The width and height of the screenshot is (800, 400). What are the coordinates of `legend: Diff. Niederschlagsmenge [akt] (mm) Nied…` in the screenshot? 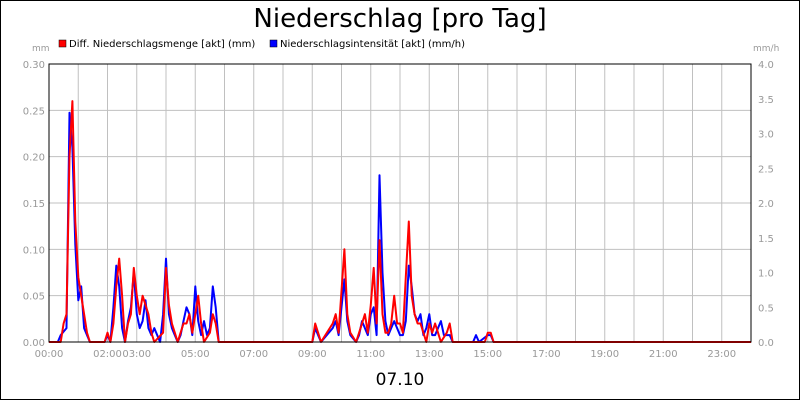 It's located at (261, 44).